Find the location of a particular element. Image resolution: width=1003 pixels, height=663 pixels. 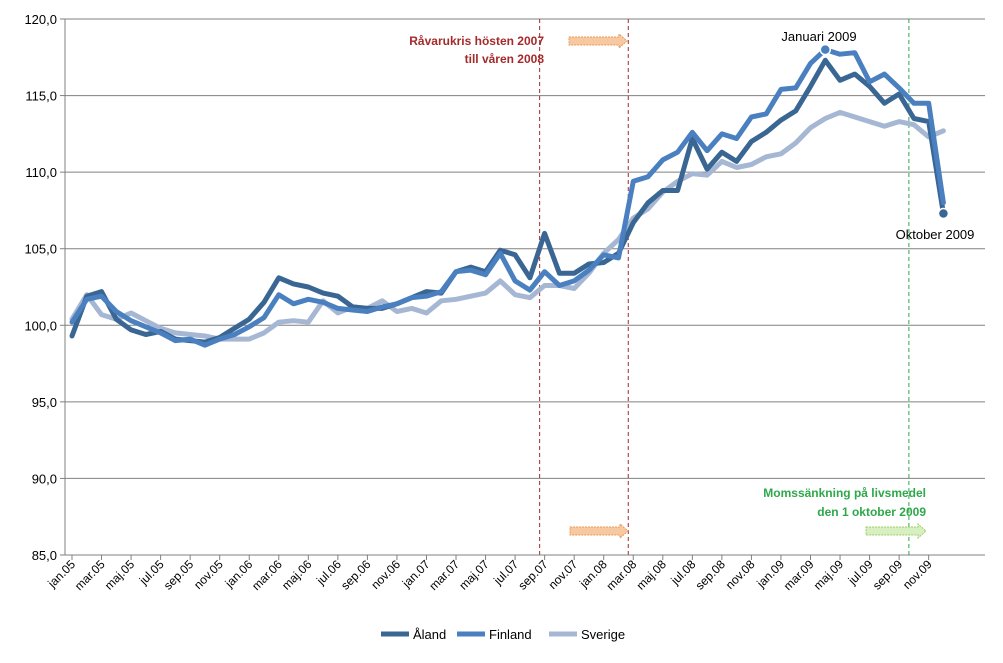

xtick-label: mar.08 is located at coordinates (622, 575).